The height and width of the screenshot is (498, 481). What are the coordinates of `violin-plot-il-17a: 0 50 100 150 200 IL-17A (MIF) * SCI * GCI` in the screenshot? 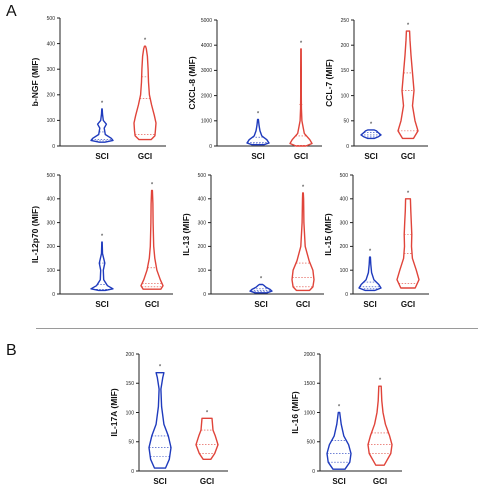 It's located at (168, 419).